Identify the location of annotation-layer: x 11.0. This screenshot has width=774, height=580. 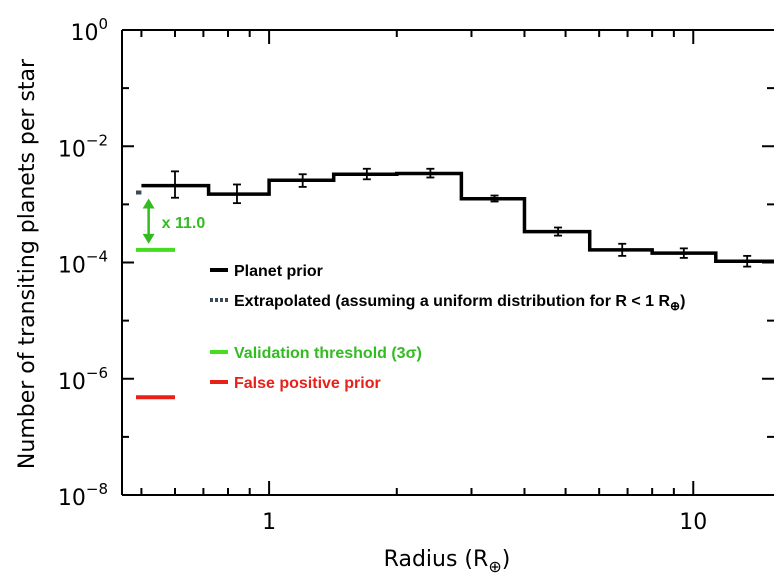
(174, 221).